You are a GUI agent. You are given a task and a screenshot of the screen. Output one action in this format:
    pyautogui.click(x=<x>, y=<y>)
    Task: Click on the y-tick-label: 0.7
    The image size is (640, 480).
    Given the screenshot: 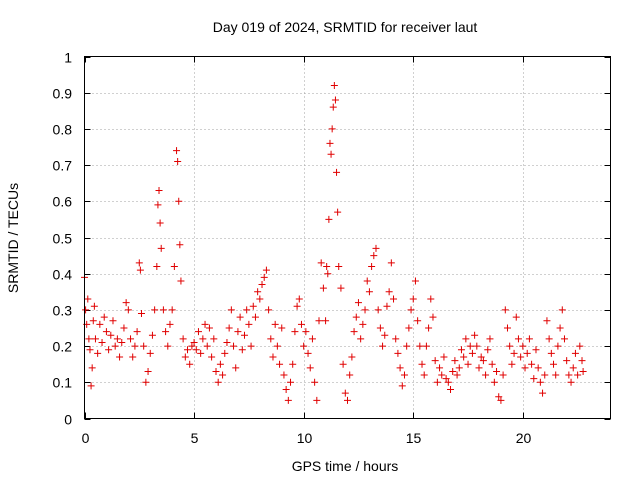 What is the action you would take?
    pyautogui.click(x=63, y=166)
    